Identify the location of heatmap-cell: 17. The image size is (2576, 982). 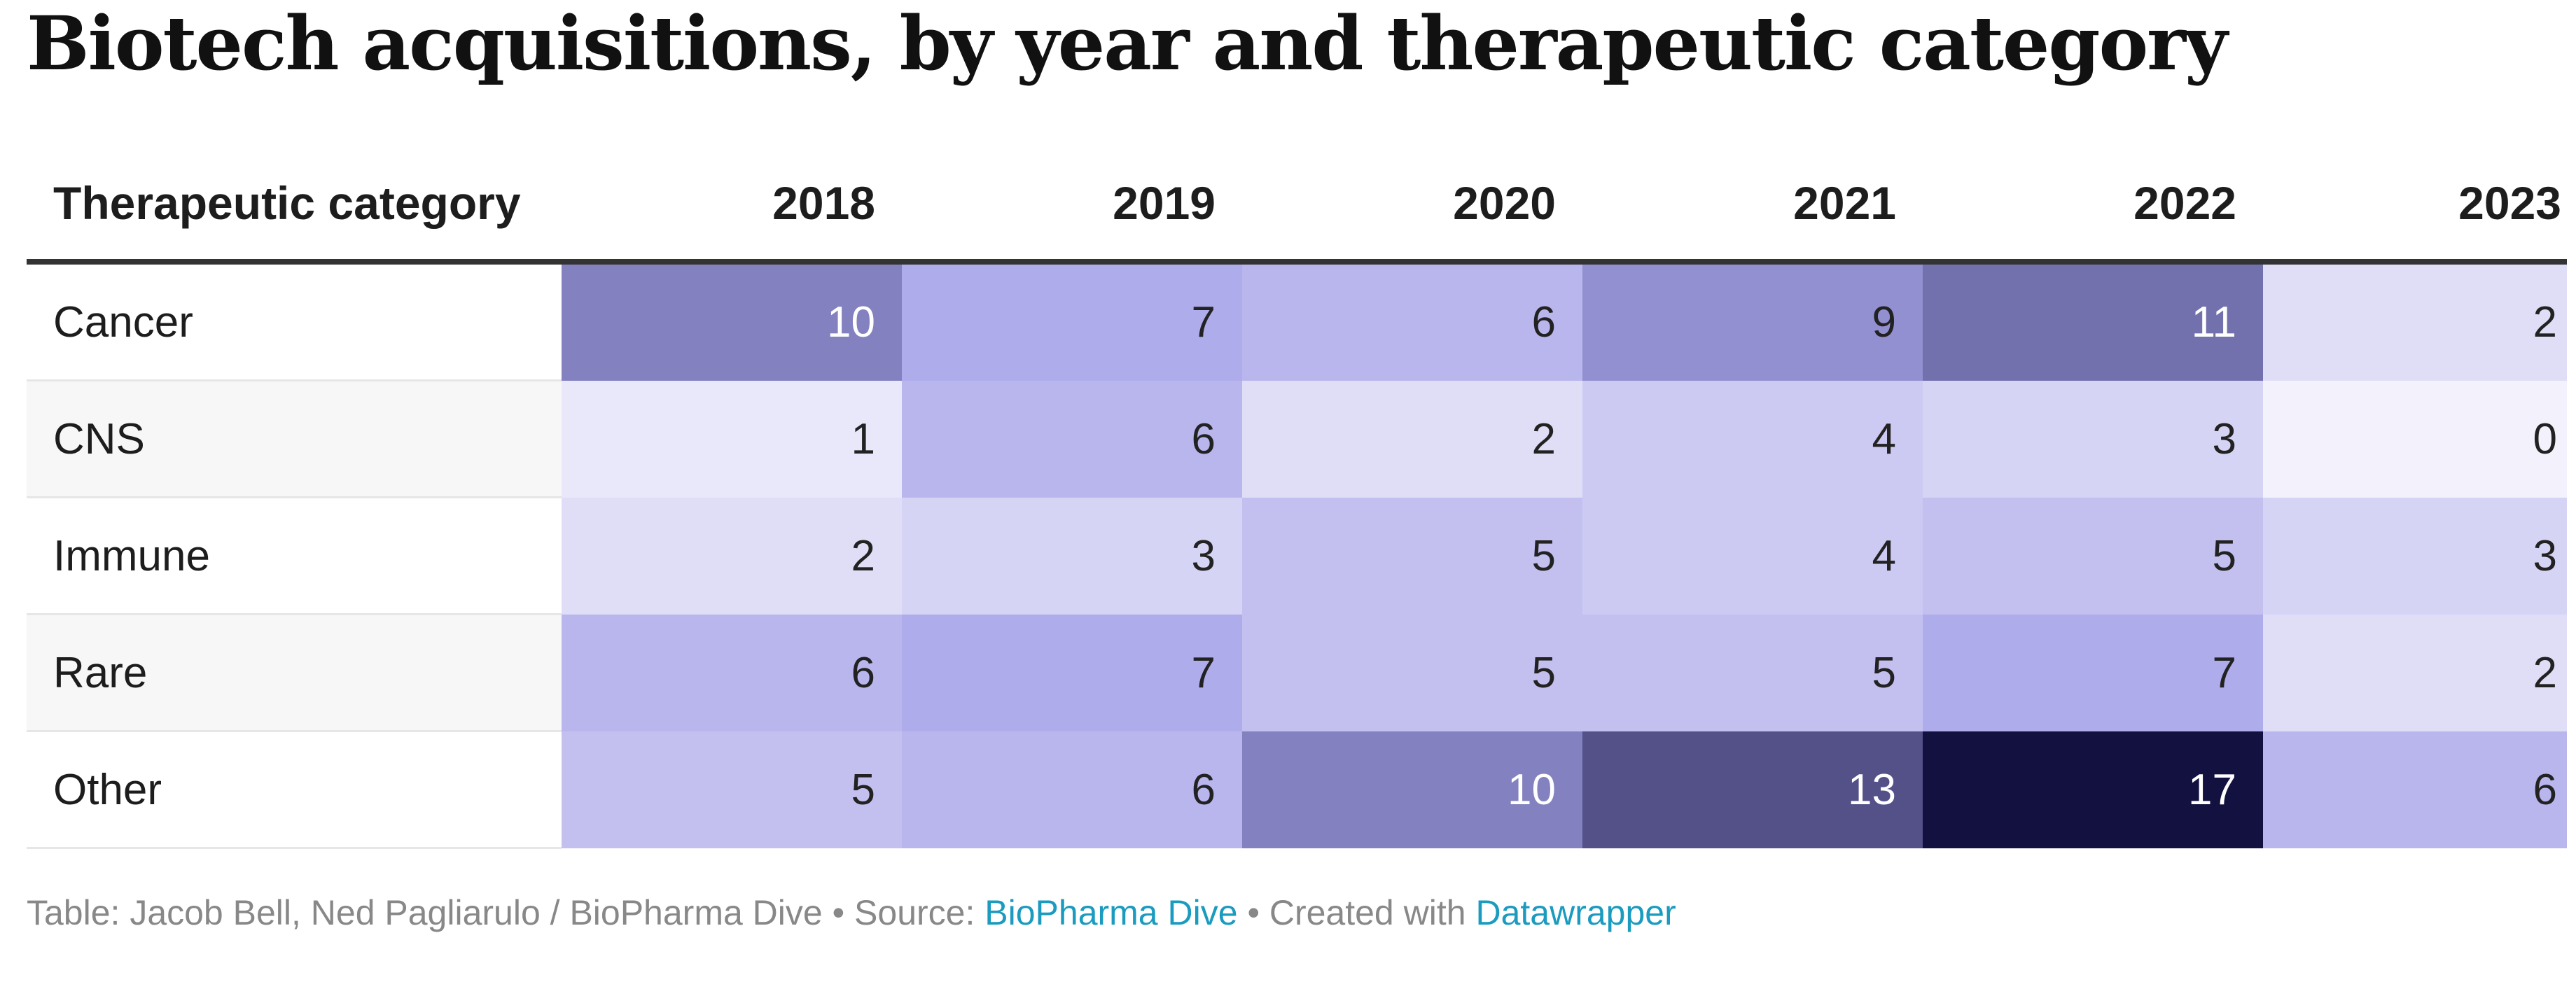
(2093, 790).